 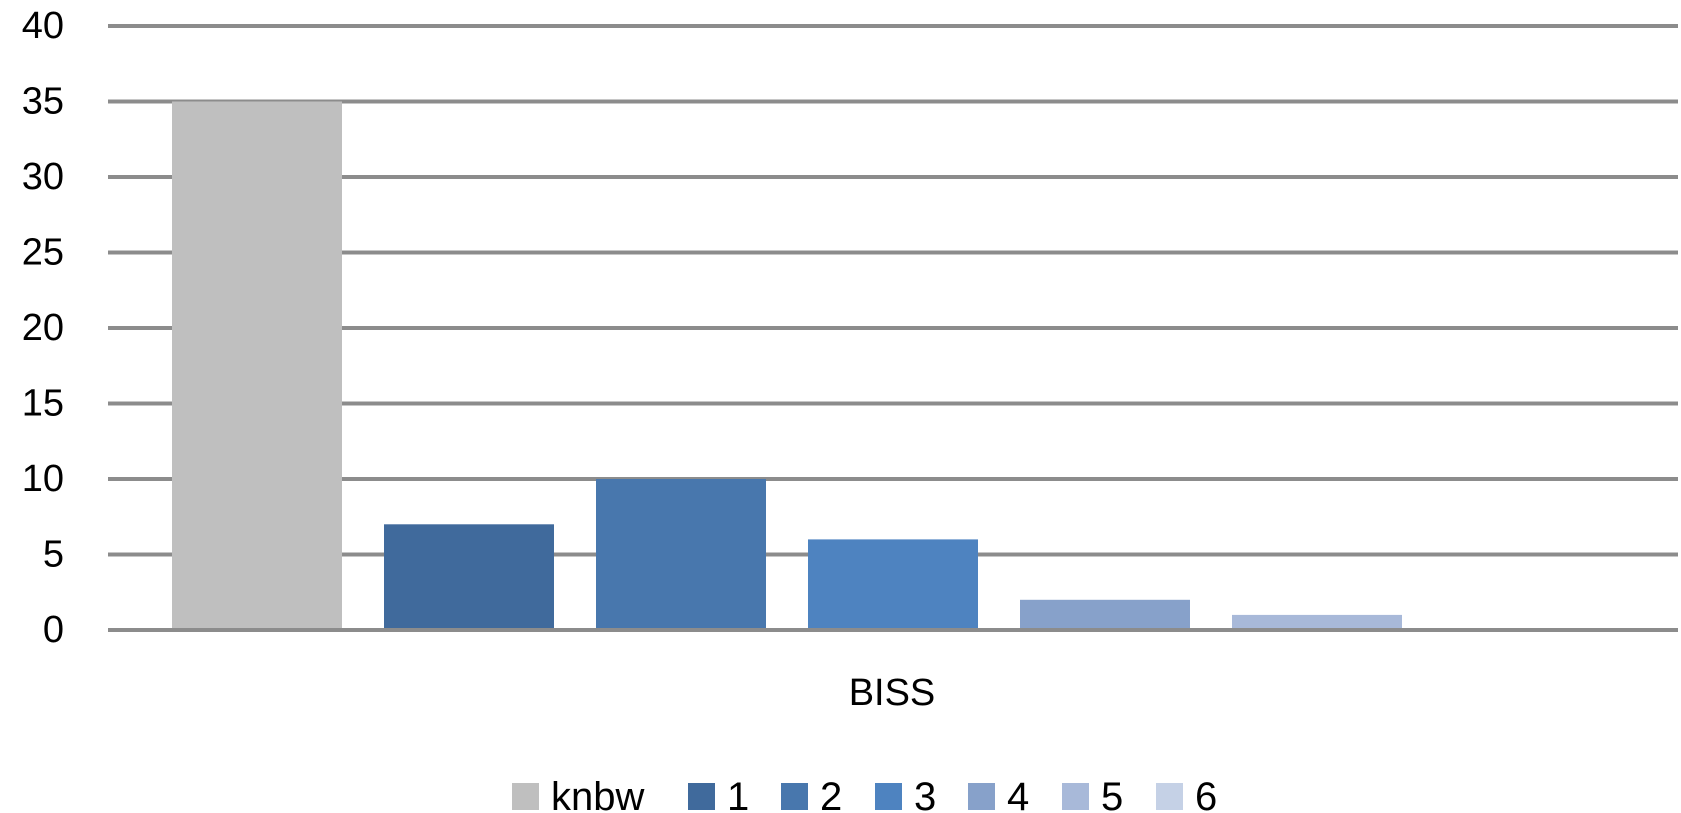 I want to click on legend-item-knbw: knbw, so click(x=578, y=794).